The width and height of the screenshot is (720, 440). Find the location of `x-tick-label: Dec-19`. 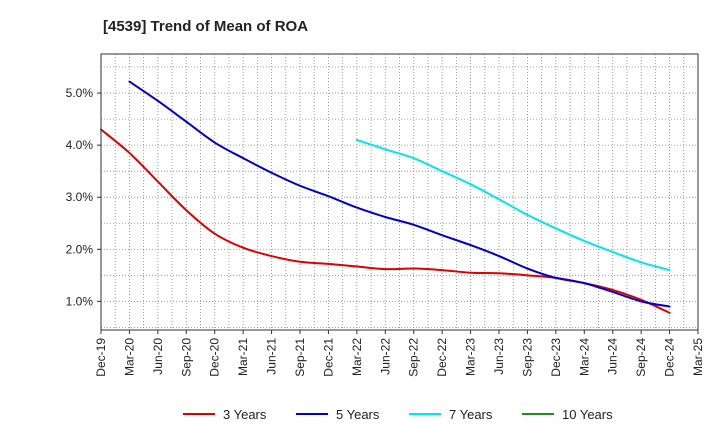

x-tick-label: Dec-19 is located at coordinates (101, 357).